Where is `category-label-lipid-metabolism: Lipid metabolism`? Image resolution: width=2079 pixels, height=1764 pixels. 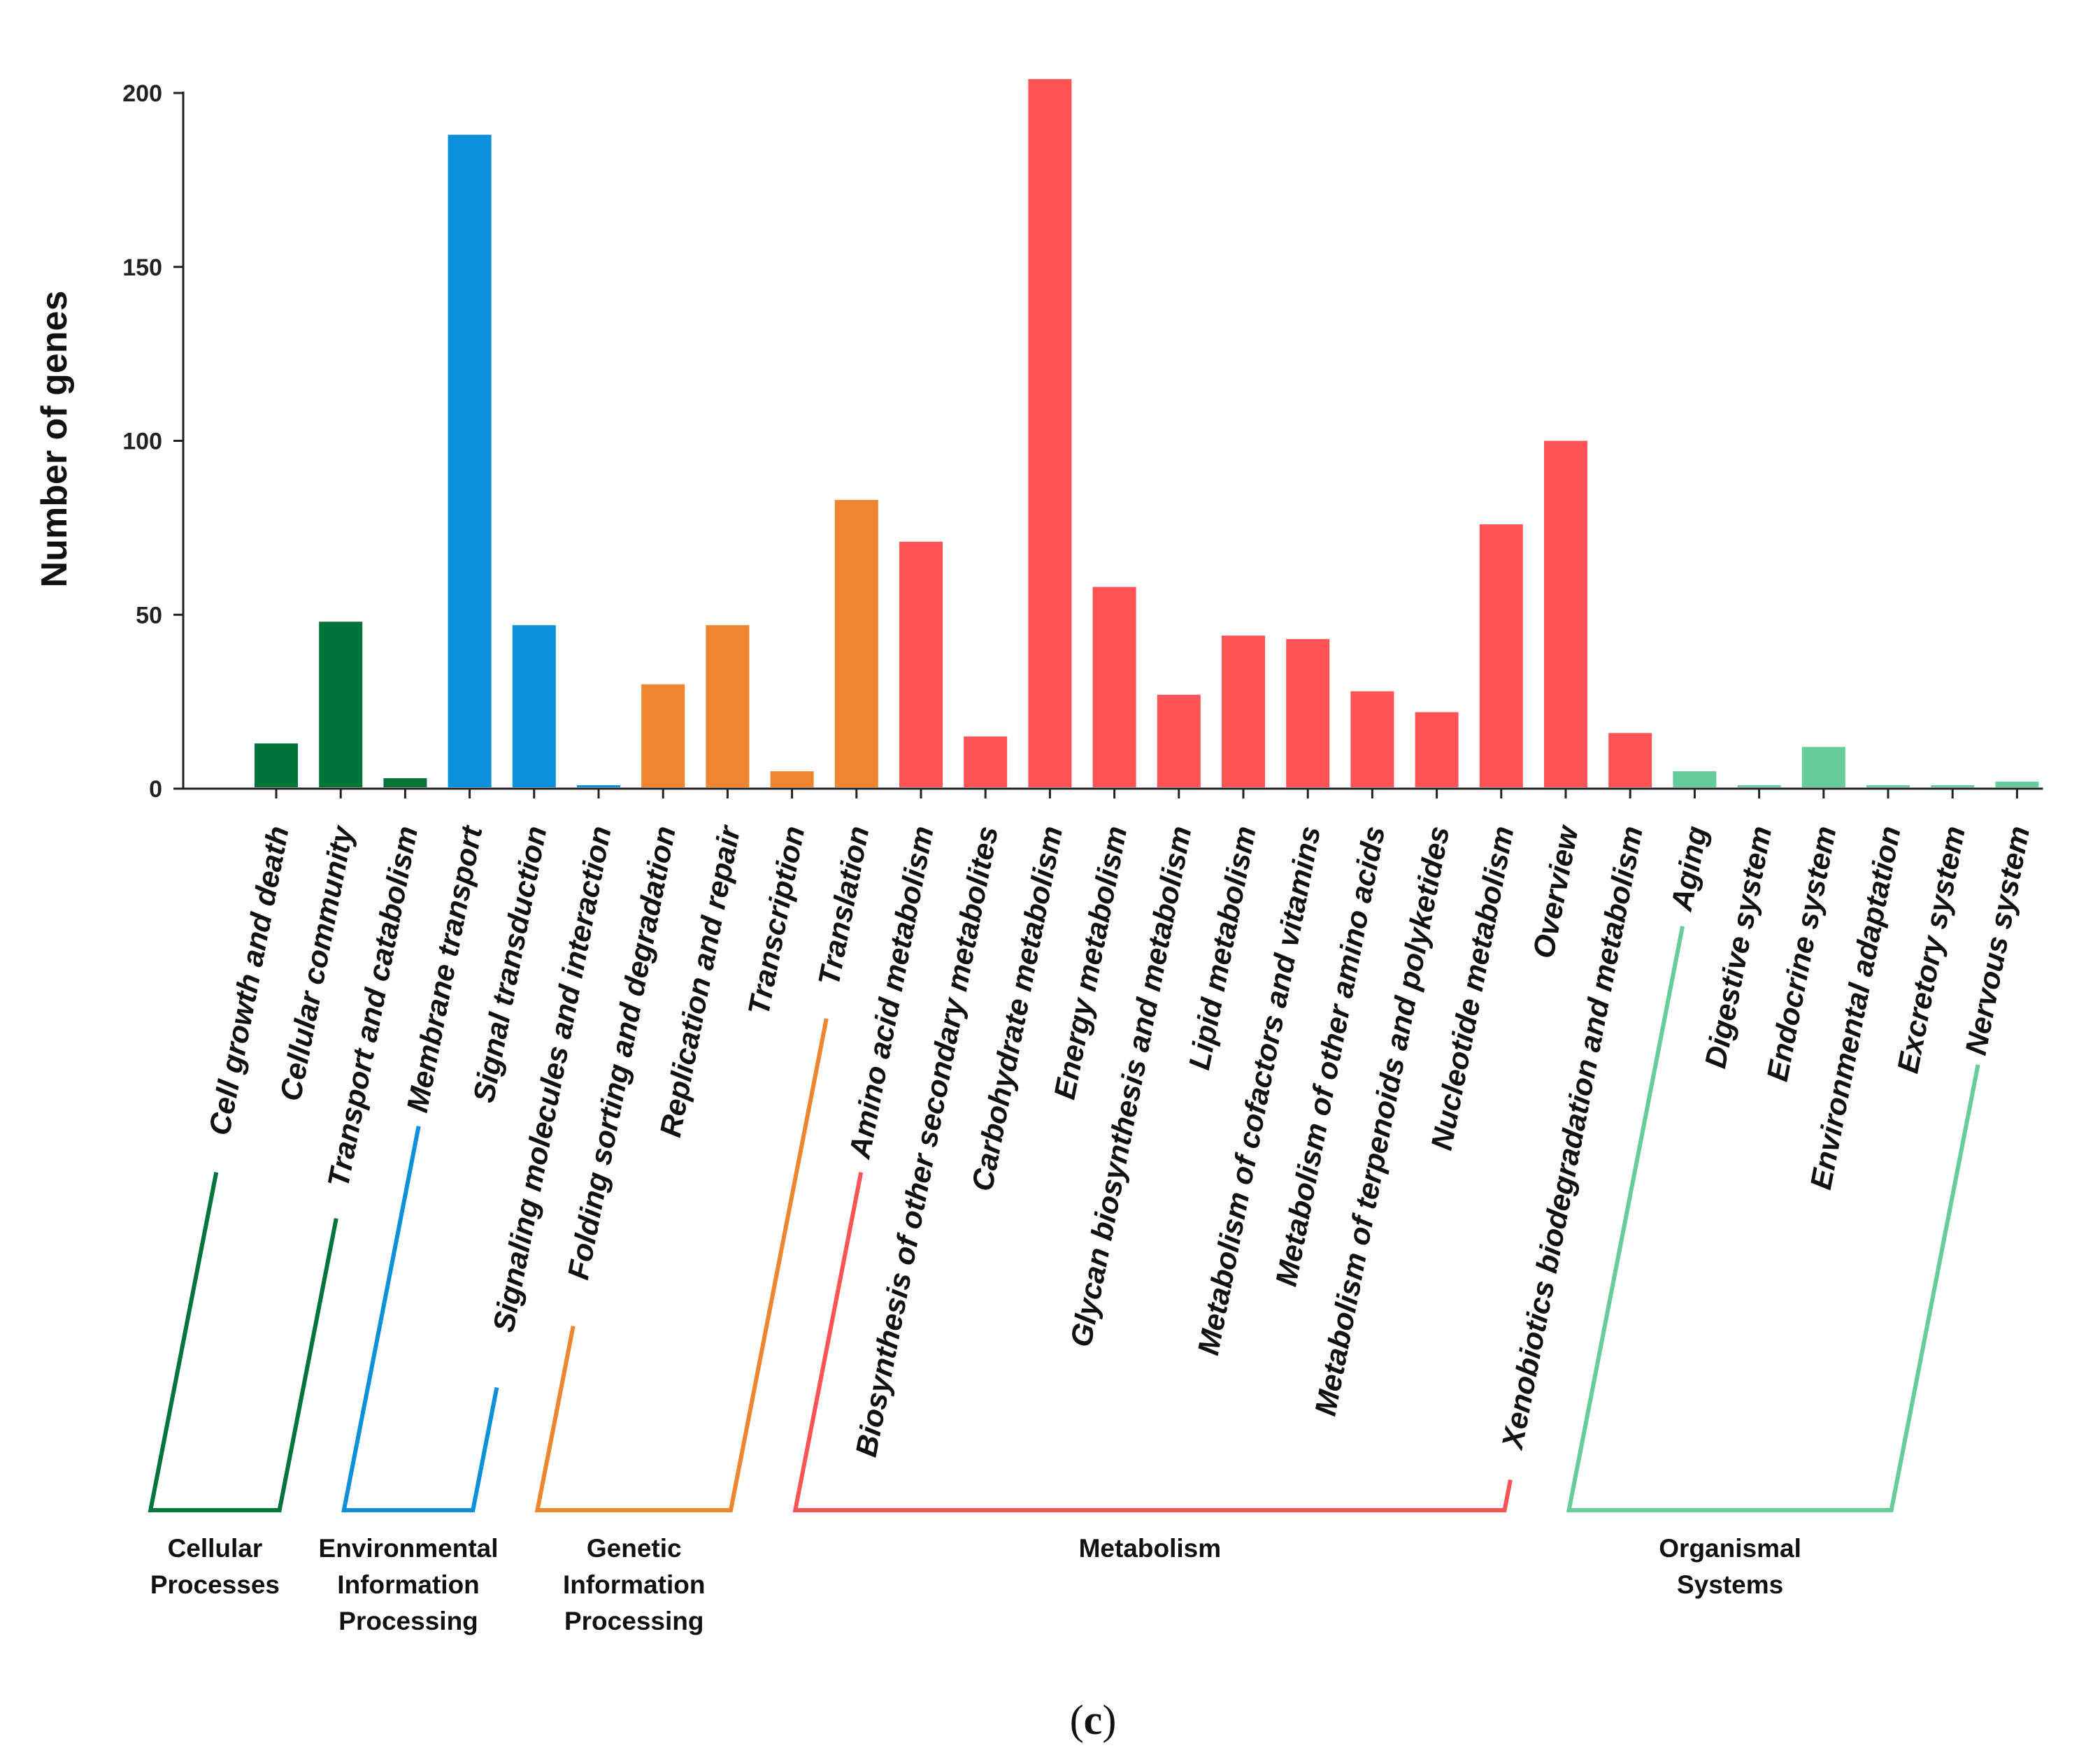 category-label-lipid-metabolism: Lipid metabolism is located at coordinates (1223, 949).